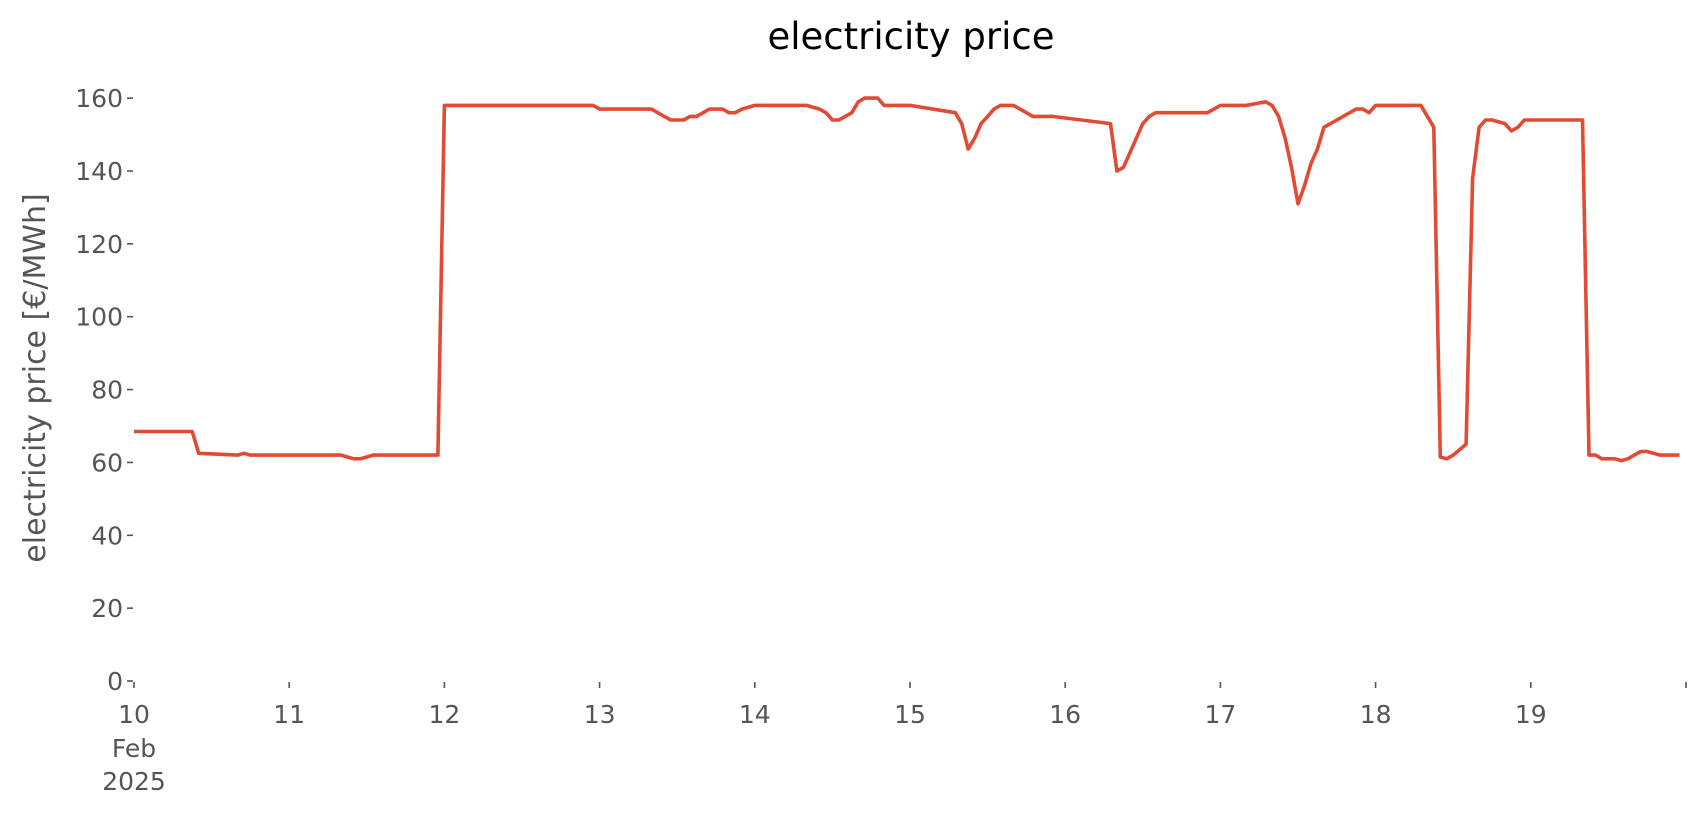  What do you see at coordinates (134, 781) in the screenshot?
I see `x-tick-sublabel: 2025` at bounding box center [134, 781].